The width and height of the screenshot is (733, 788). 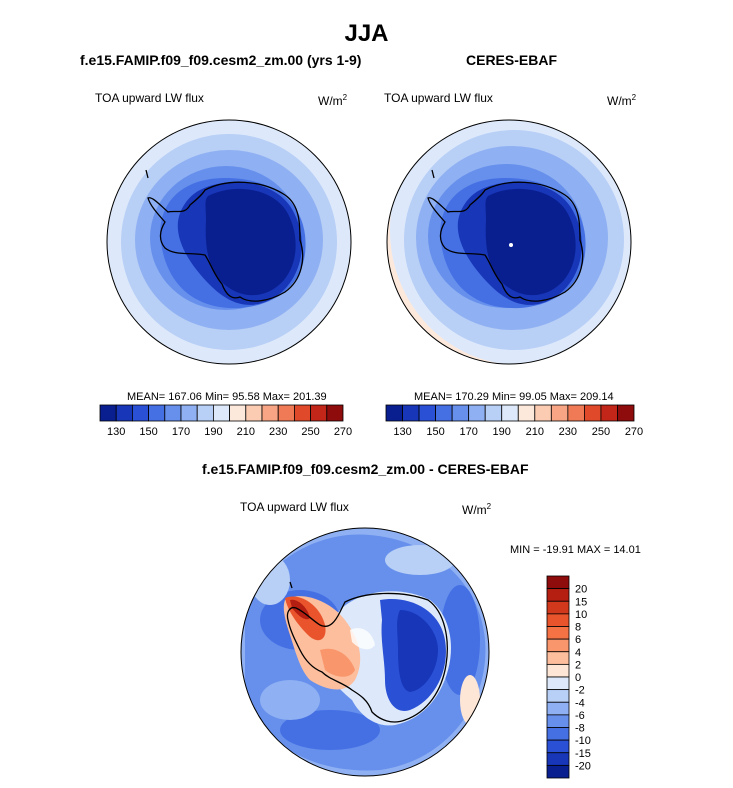 I want to click on panel-2-colorbar: 130 150 170 190 210 230 250 270, so click(x=514, y=421).